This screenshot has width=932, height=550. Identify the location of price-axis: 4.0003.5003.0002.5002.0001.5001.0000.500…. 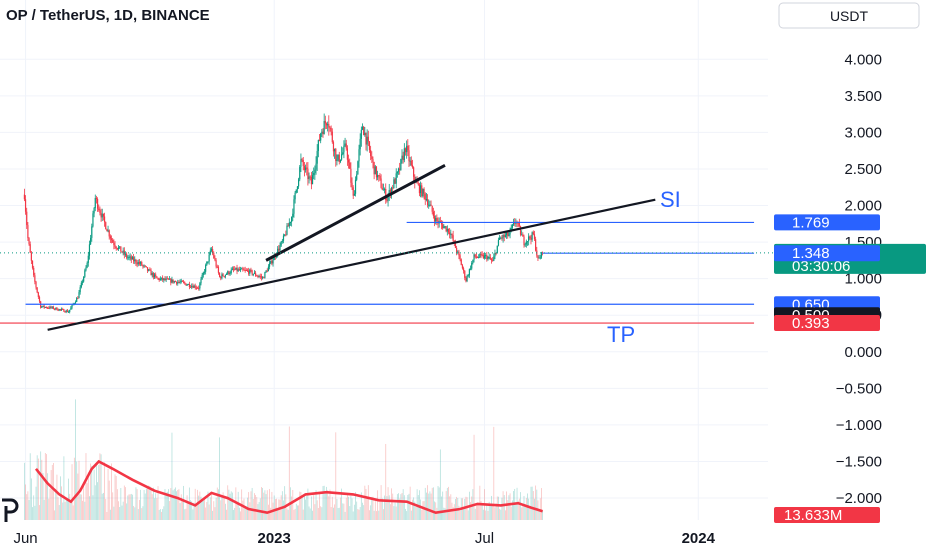
(859, 279).